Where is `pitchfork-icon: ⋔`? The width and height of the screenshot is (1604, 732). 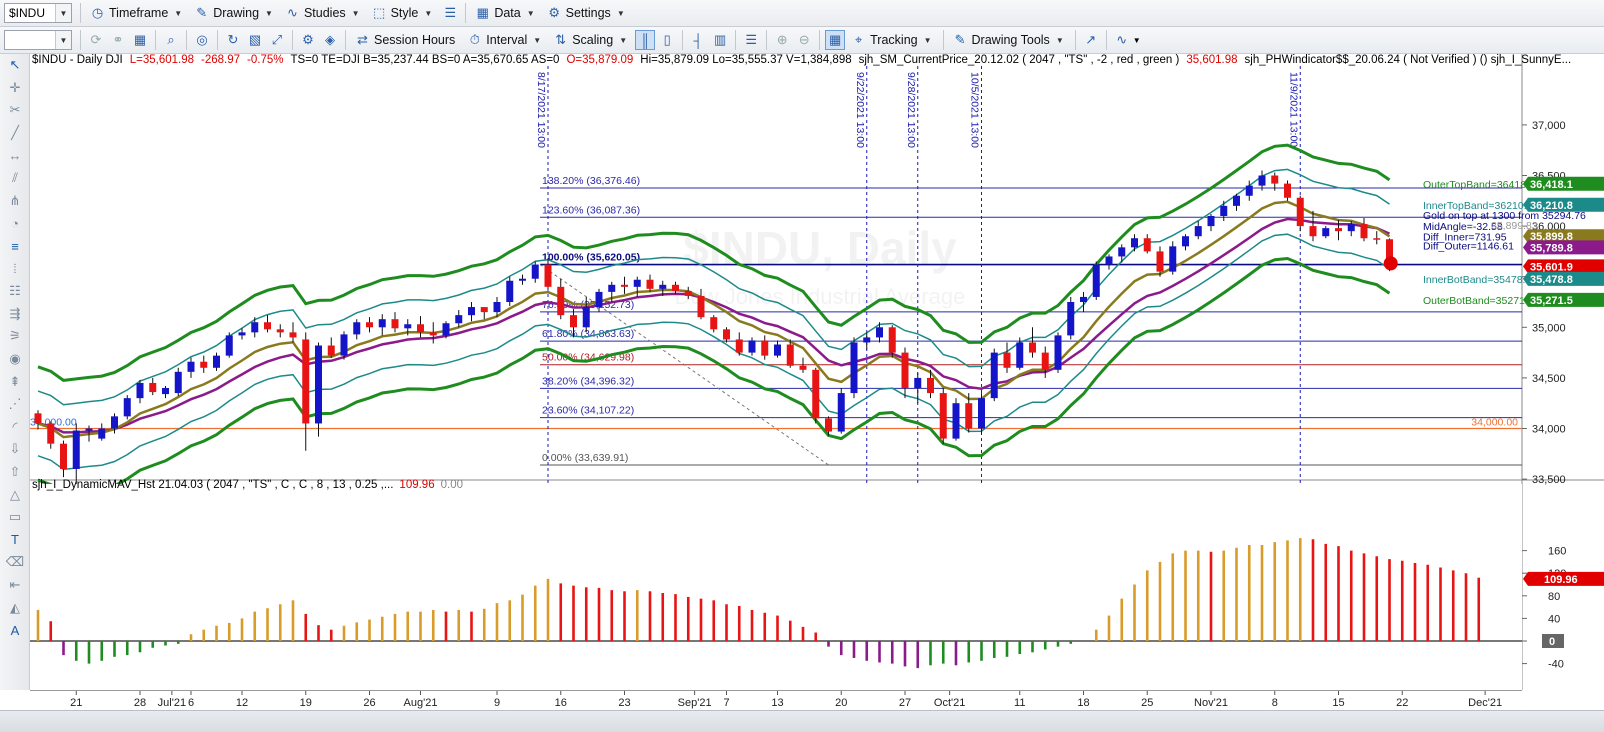 pitchfork-icon: ⋔ is located at coordinates (15, 200).